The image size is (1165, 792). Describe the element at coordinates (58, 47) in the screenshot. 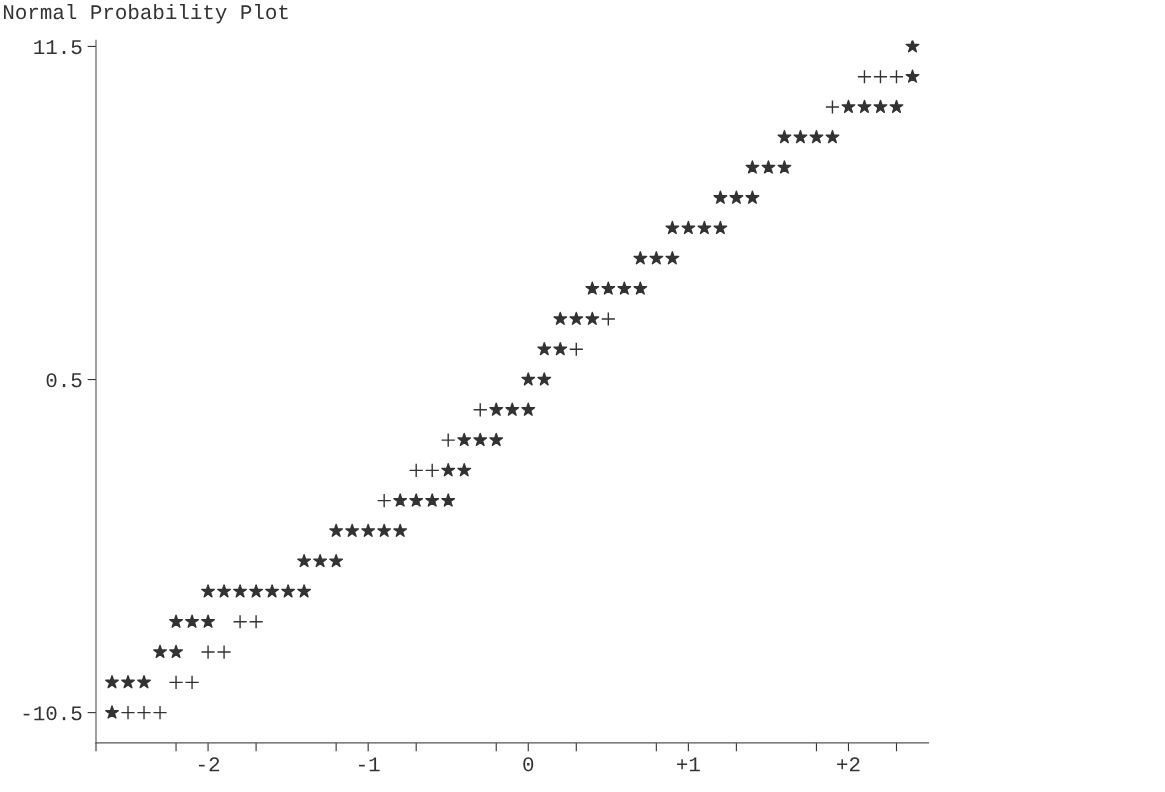

I see `y-tick-label: 11.5` at that location.